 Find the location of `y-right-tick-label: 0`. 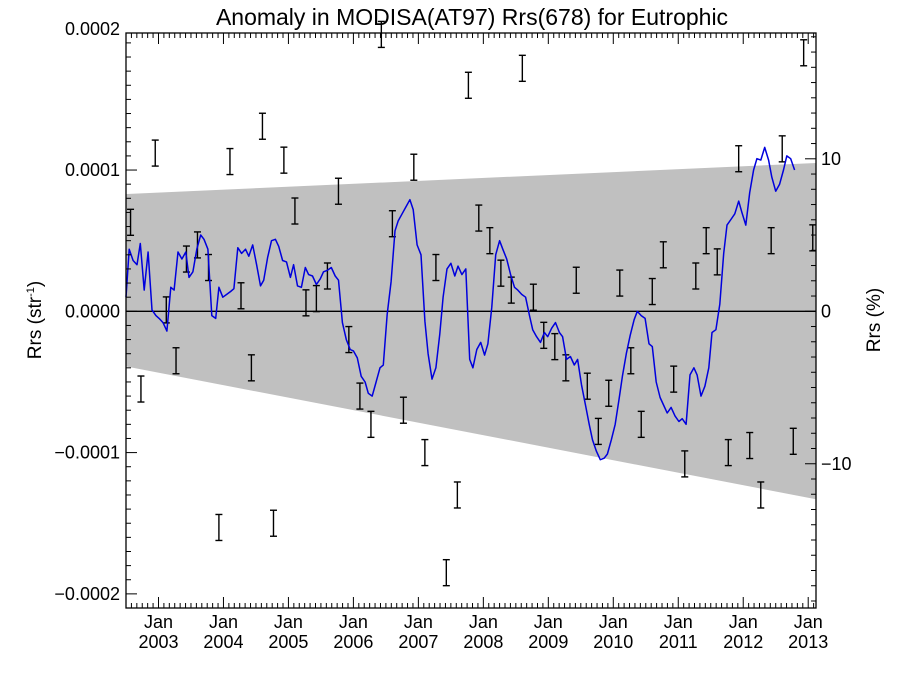

y-right-tick-label: 0 is located at coordinates (826, 311).